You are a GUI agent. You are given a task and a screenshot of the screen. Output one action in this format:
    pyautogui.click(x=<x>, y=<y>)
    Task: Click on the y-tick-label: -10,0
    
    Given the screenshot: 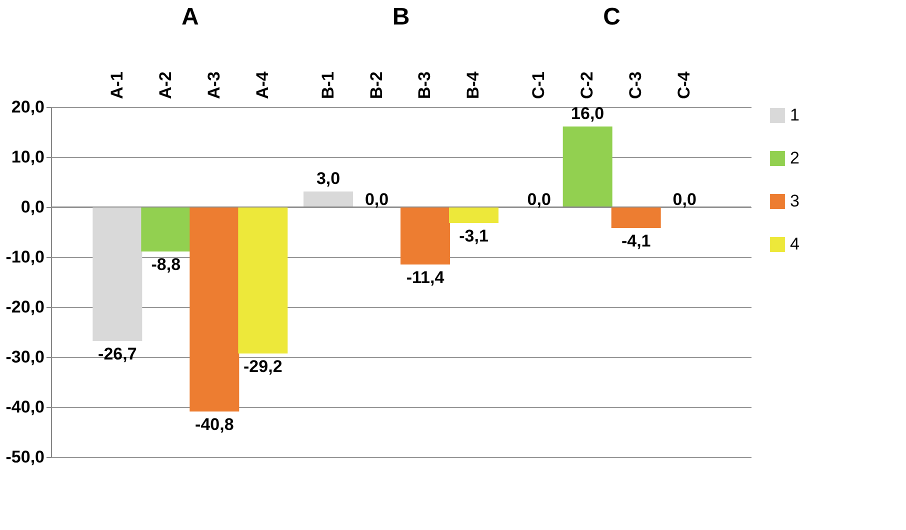 What is the action you would take?
    pyautogui.click(x=25, y=257)
    